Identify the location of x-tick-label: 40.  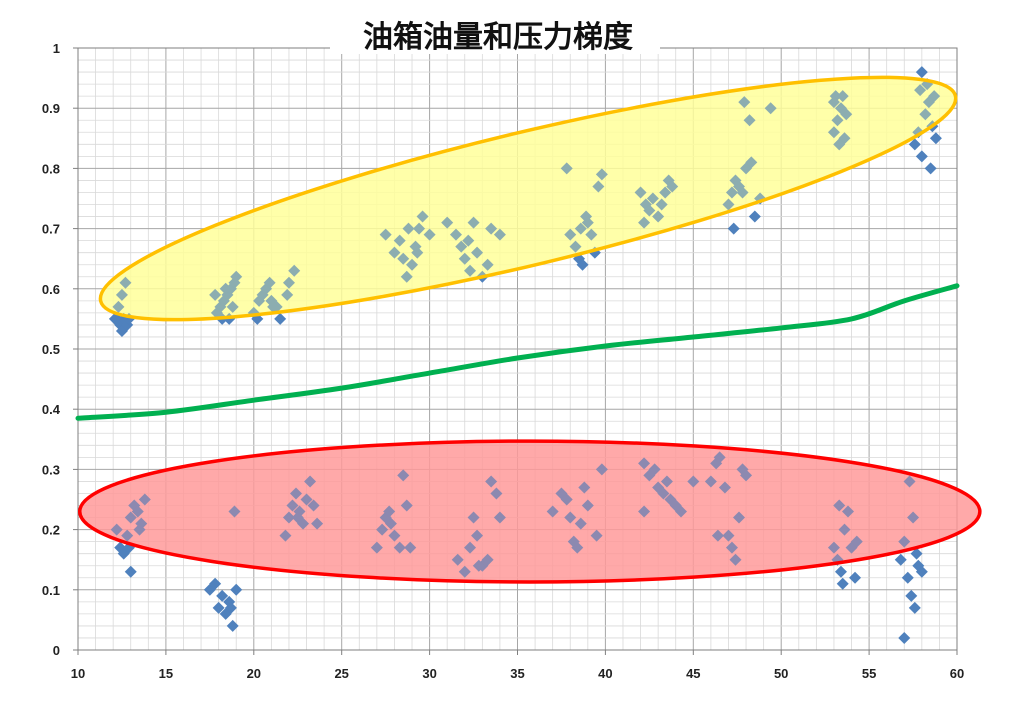
(605, 673).